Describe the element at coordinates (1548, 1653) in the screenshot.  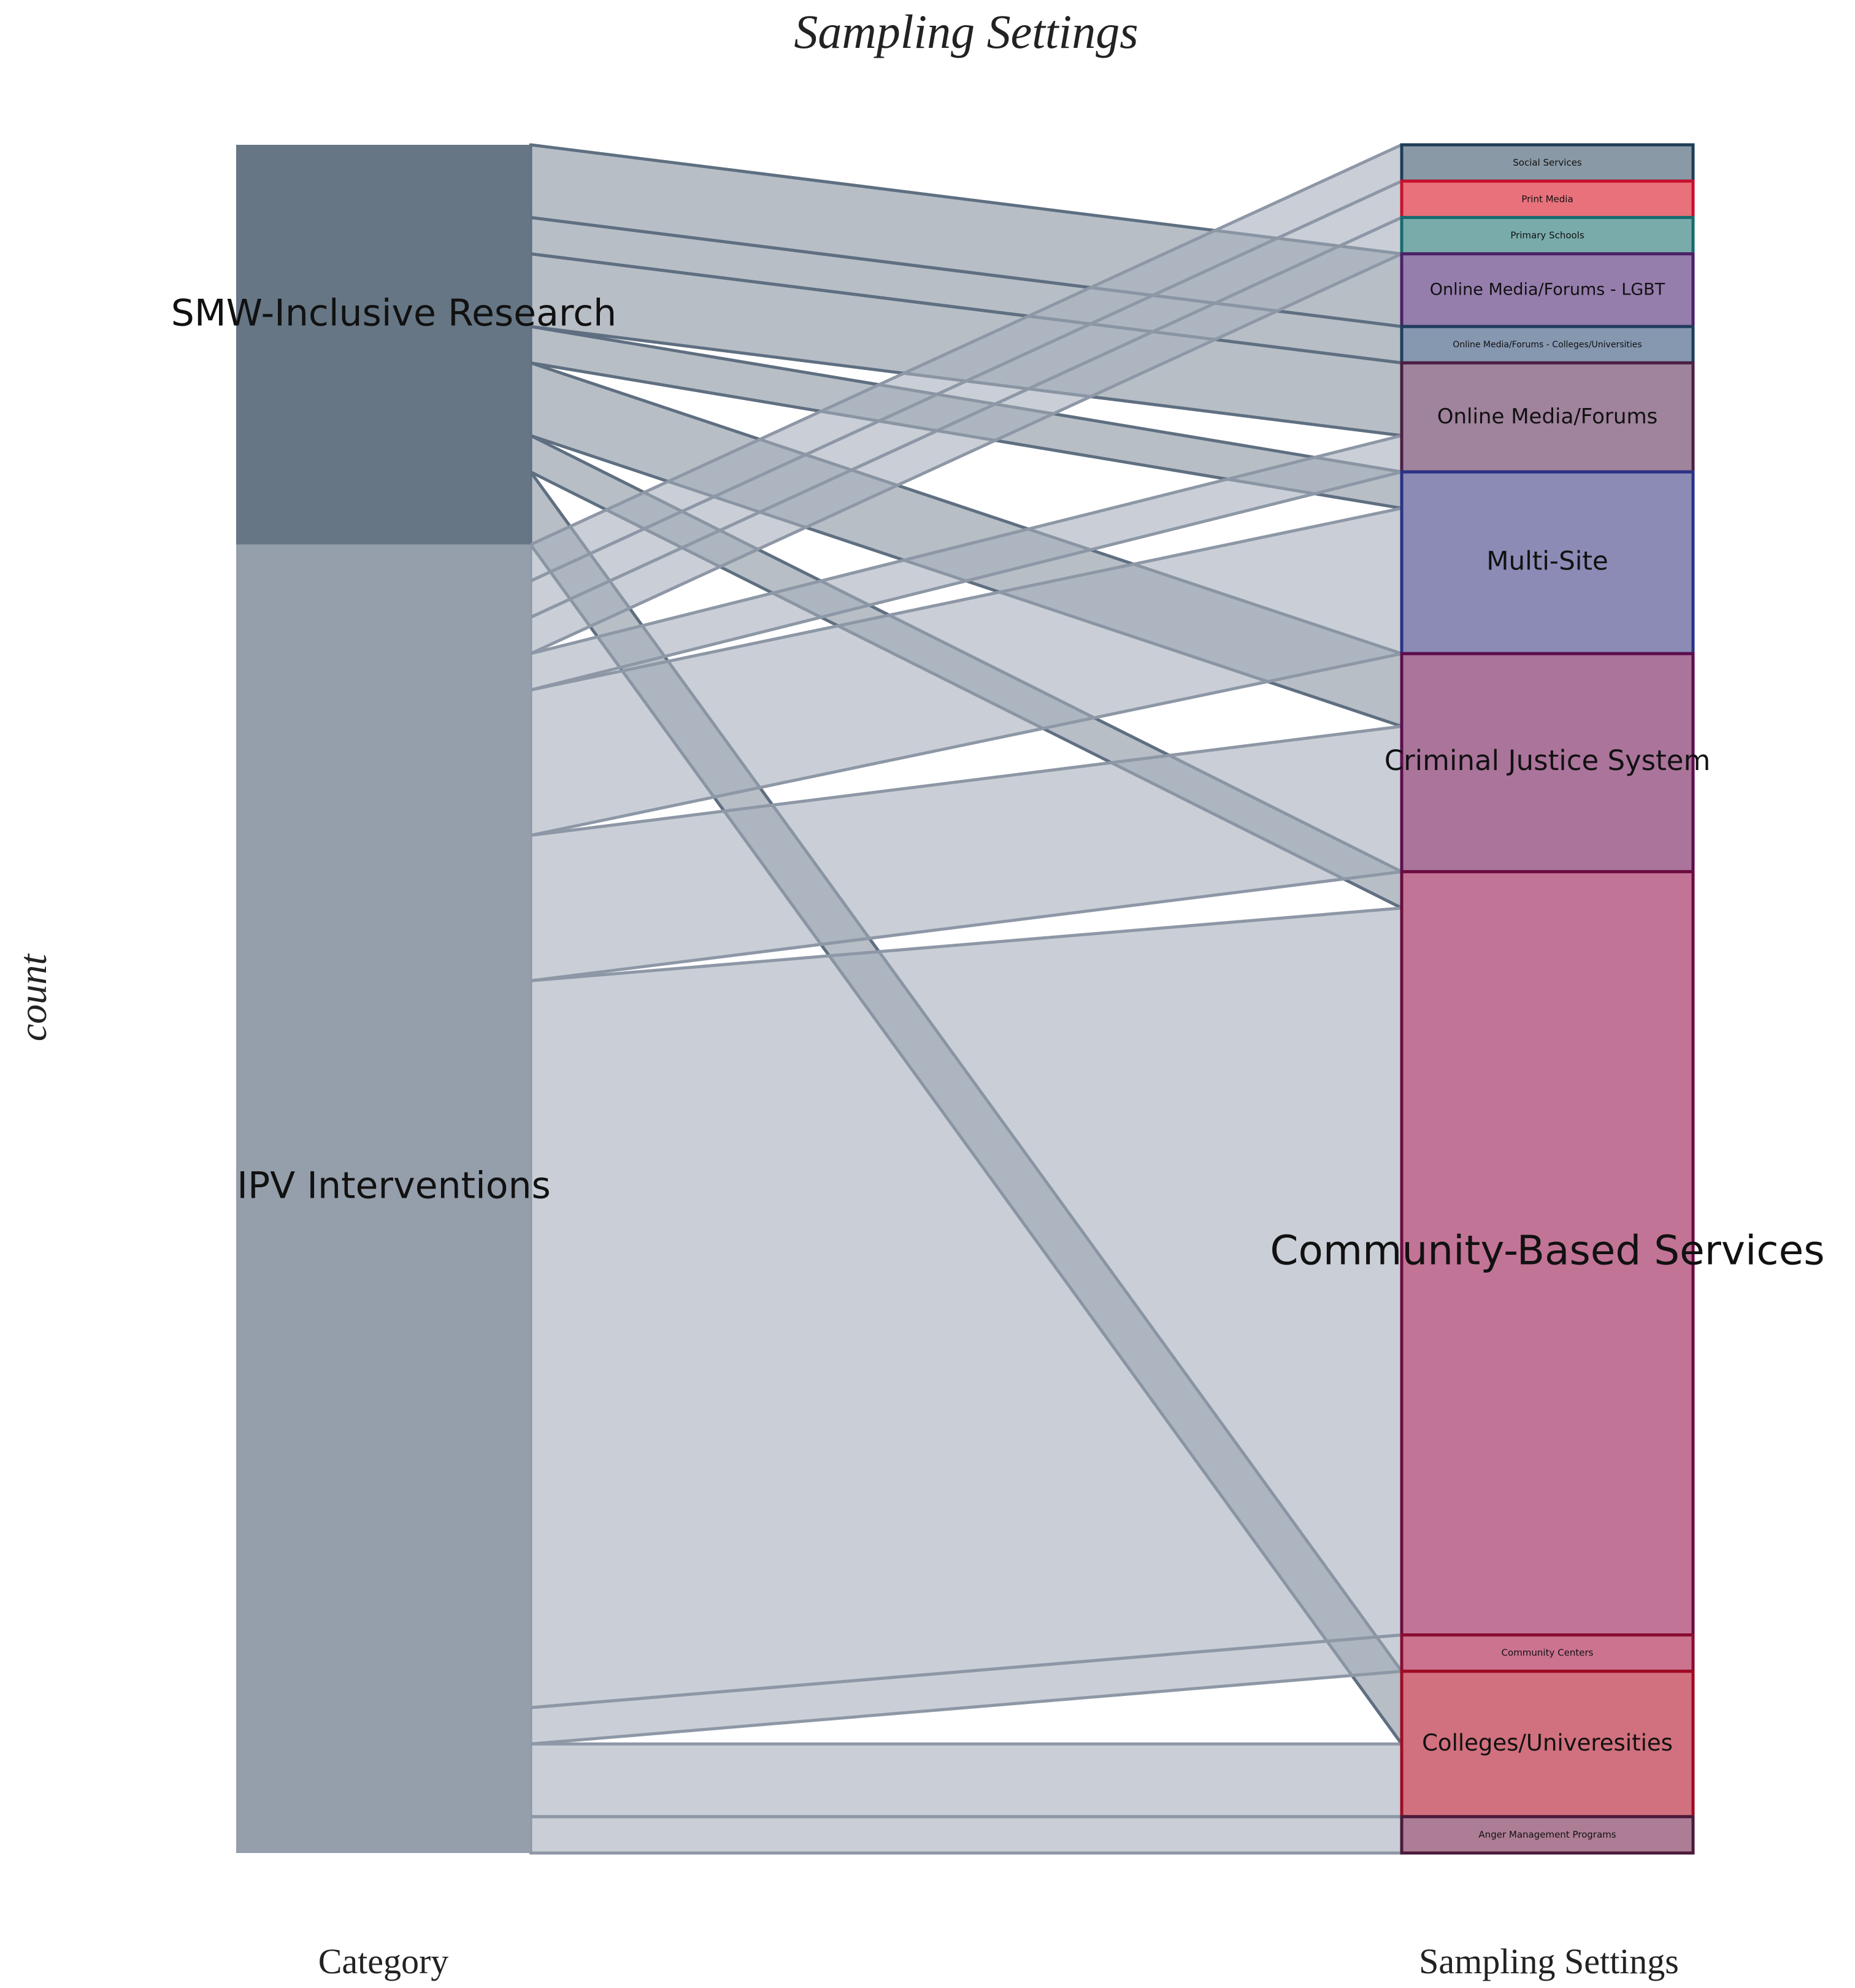
I see `setting-label-community-centers: Community Centers` at that location.